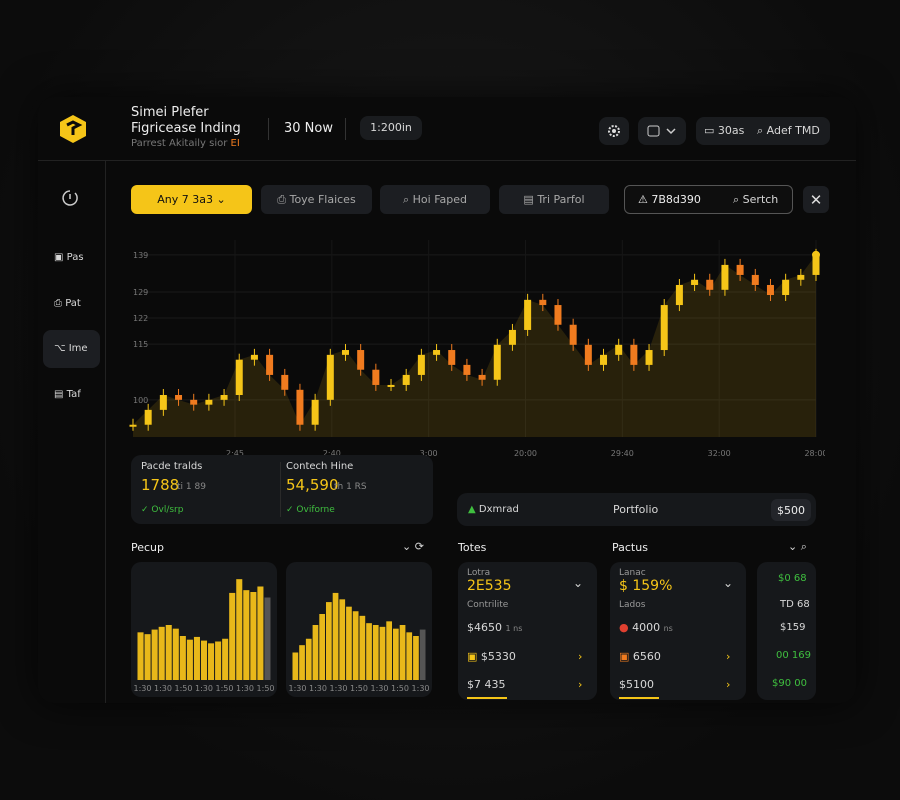  I want to click on stats-card, so click(282, 489).